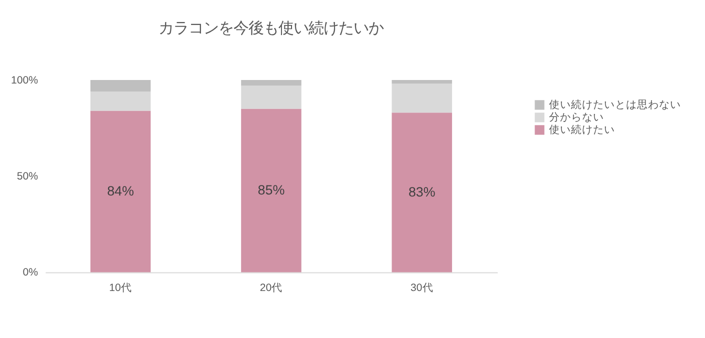 The image size is (705, 338). What do you see at coordinates (24, 80) in the screenshot?
I see `y-tick-label: 100%` at bounding box center [24, 80].